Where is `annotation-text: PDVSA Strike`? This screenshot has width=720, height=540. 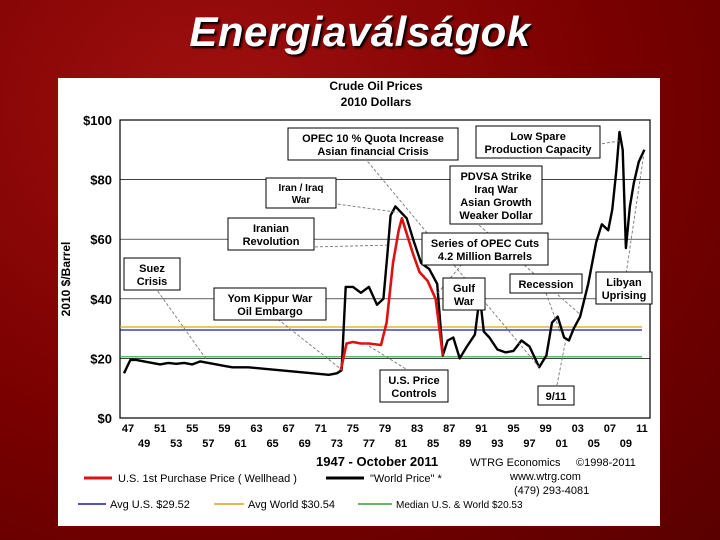 annotation-text: PDVSA Strike is located at coordinates (495, 177).